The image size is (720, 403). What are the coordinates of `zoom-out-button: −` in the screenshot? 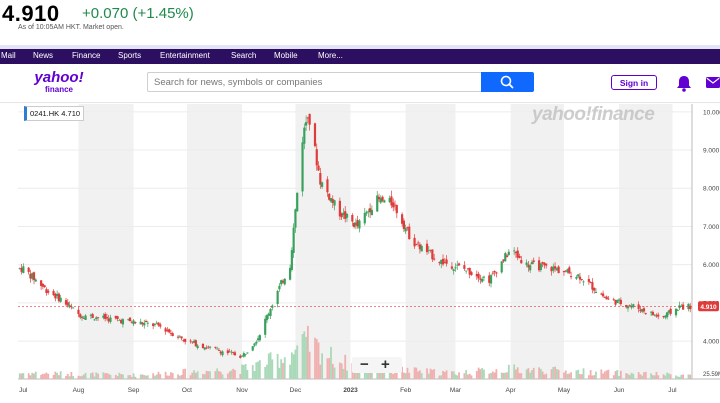 It's located at (364, 364).